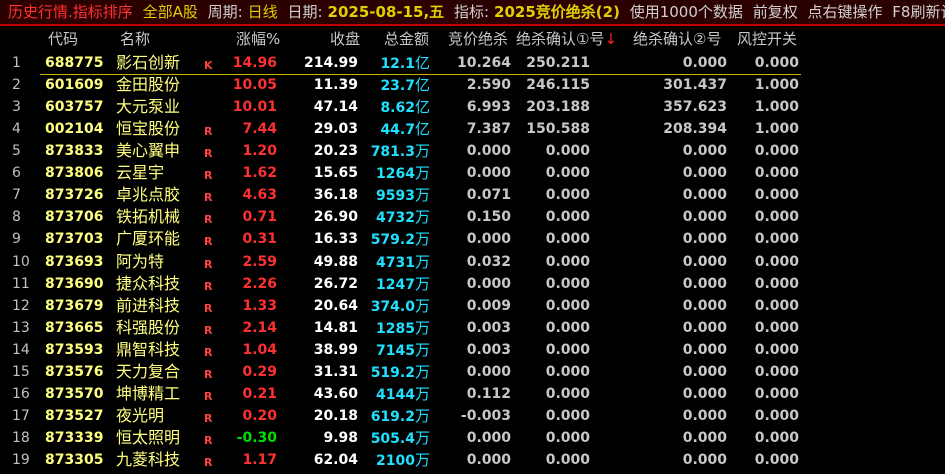 Image resolution: width=945 pixels, height=474 pixels. What do you see at coordinates (148, 151) in the screenshot?
I see `stock-name: 美心翼申` at bounding box center [148, 151].